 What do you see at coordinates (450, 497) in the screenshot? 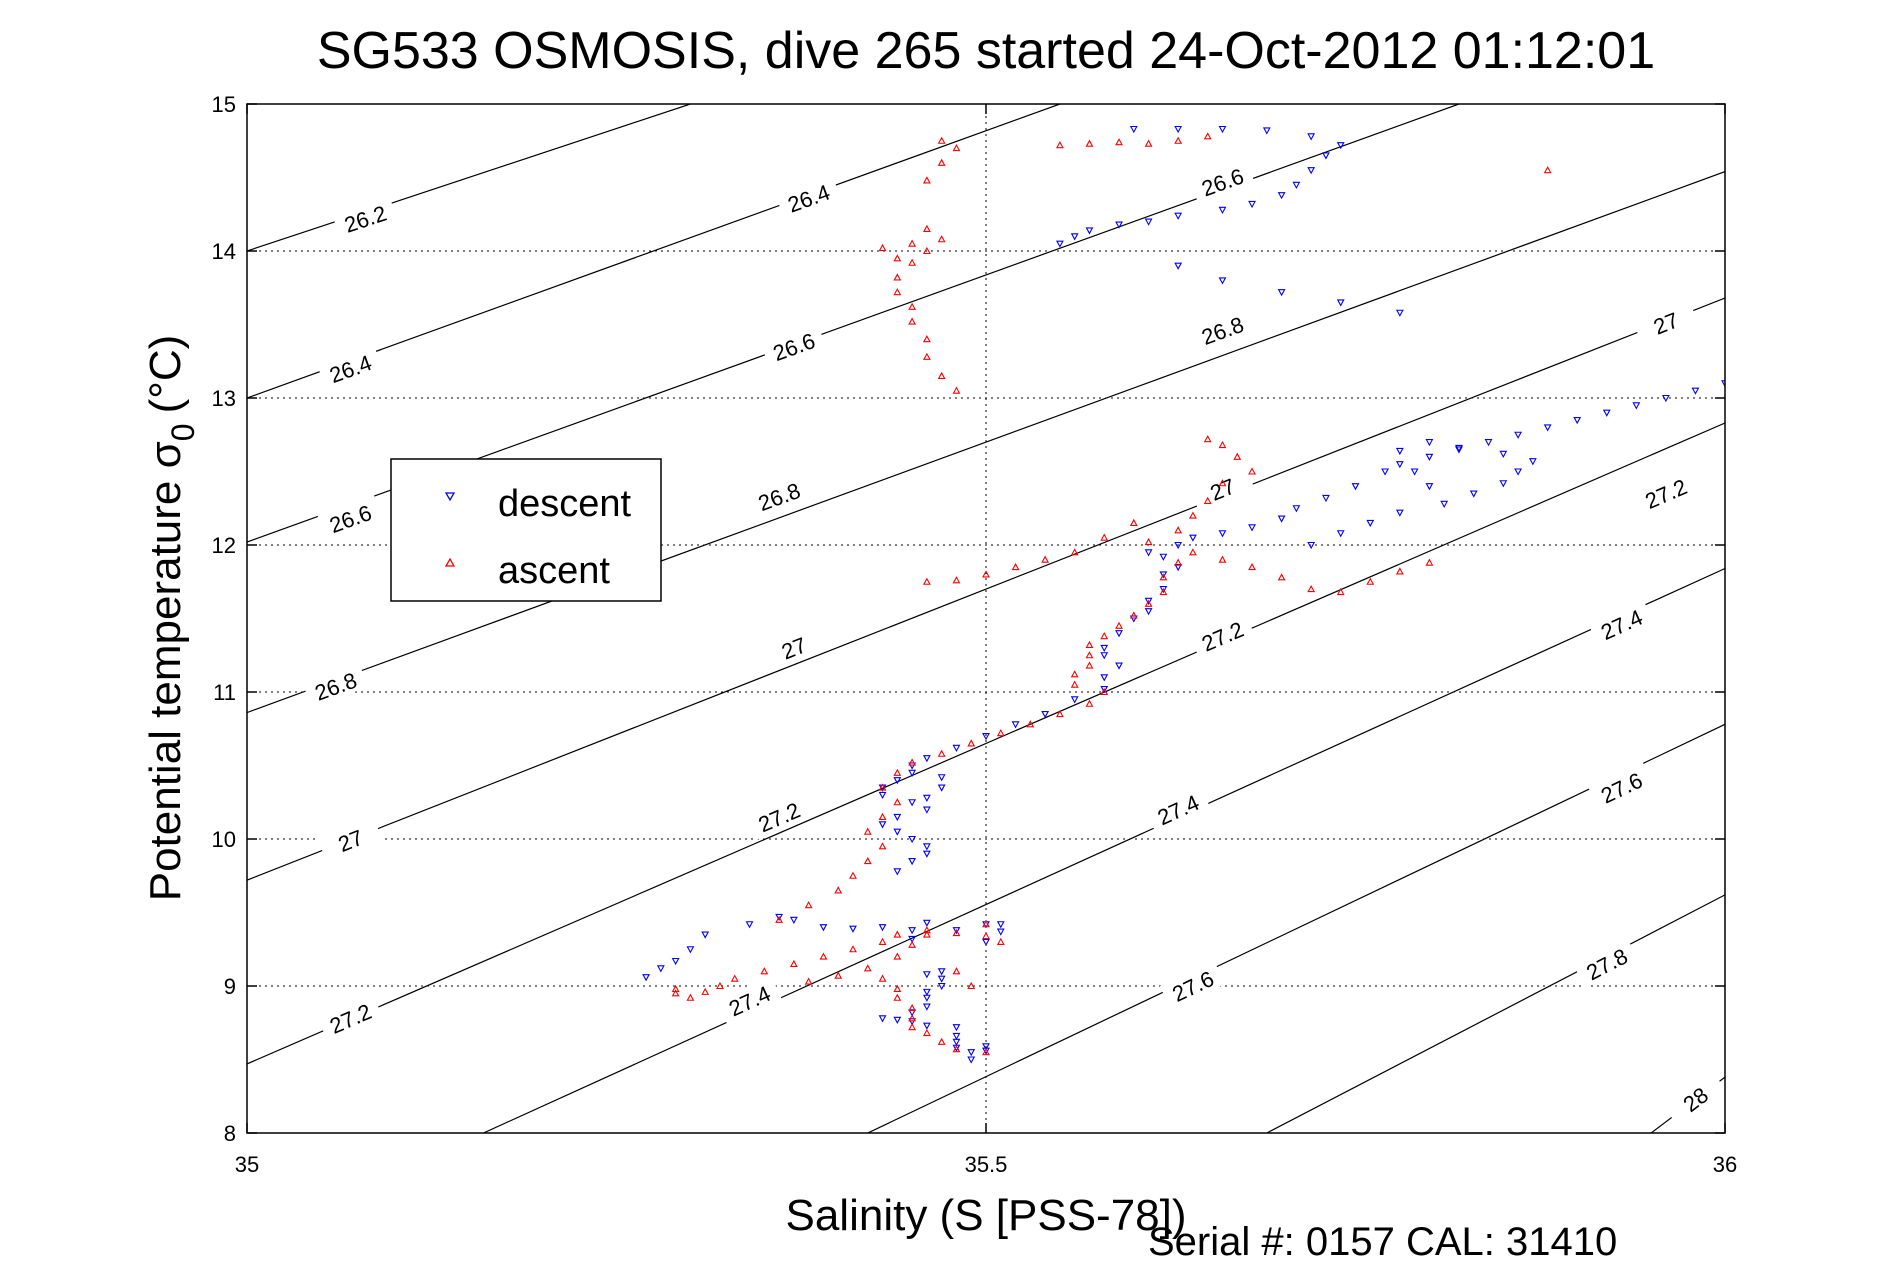
I see `legend-descent-marker` at bounding box center [450, 497].